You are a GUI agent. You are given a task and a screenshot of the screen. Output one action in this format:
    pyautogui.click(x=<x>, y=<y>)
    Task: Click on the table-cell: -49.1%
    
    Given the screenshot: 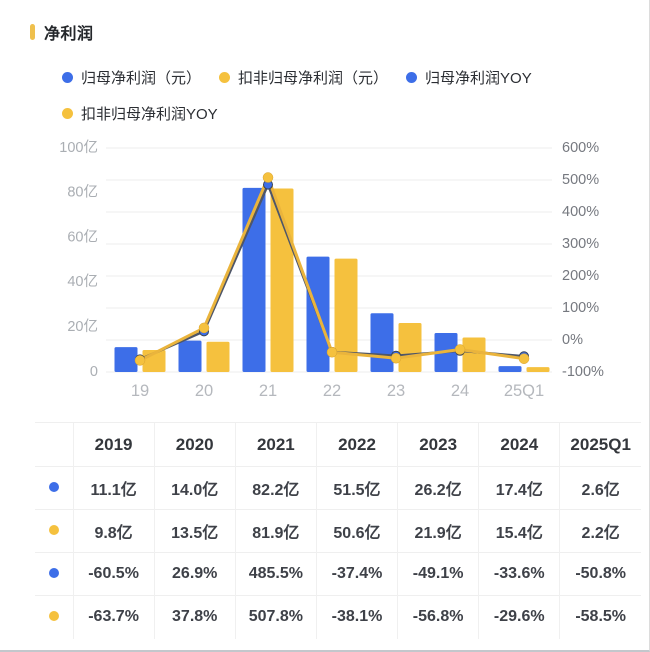 What is the action you would take?
    pyautogui.click(x=438, y=574)
    